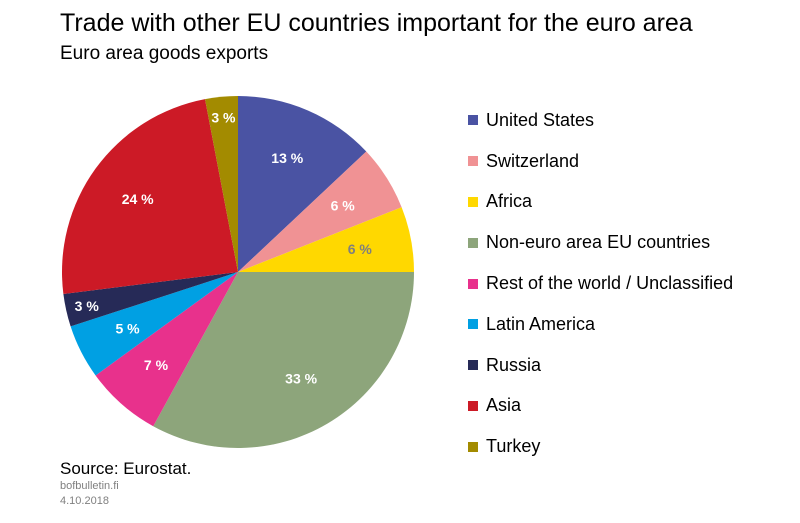 This screenshot has width=800, height=523. Describe the element at coordinates (84, 501) in the screenshot. I see `publication-date: 4.10.2018` at that location.